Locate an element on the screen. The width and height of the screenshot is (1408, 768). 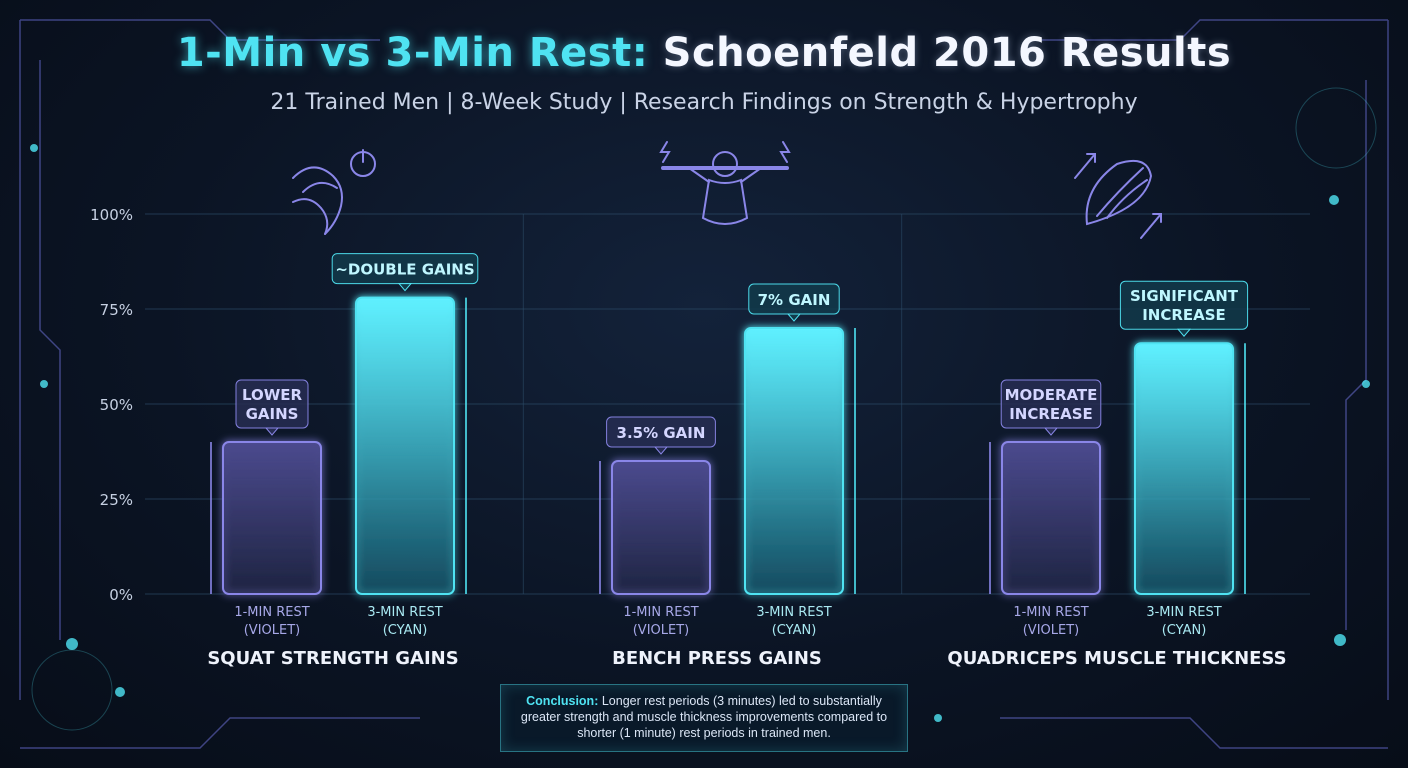
group-label: SQUAT STRENGTH GAINS is located at coordinates (332, 658).